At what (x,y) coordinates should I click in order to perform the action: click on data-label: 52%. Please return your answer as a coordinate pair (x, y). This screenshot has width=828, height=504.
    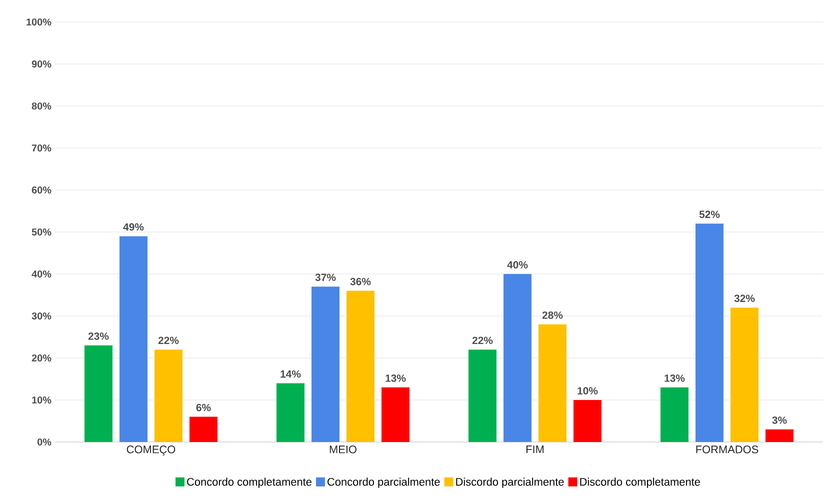
    Looking at the image, I should click on (709, 214).